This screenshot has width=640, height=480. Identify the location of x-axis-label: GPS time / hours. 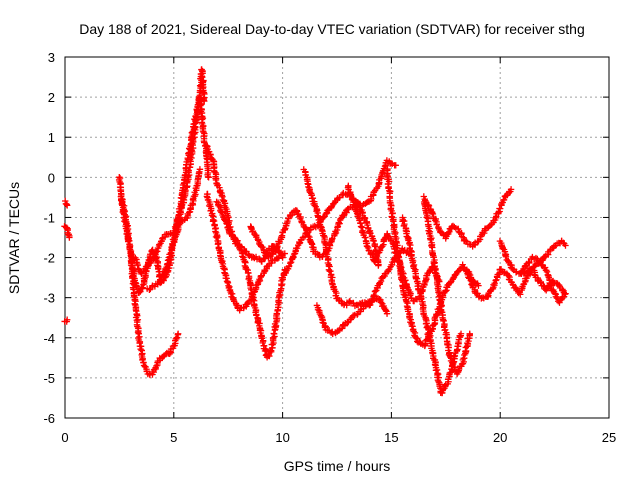
(337, 466).